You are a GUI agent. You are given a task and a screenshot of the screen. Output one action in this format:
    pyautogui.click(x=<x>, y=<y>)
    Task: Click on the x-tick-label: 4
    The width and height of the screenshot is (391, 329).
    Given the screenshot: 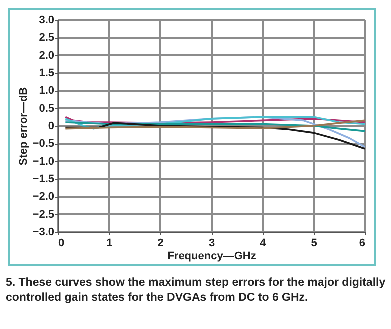 What is the action you would take?
    pyautogui.click(x=264, y=244)
    